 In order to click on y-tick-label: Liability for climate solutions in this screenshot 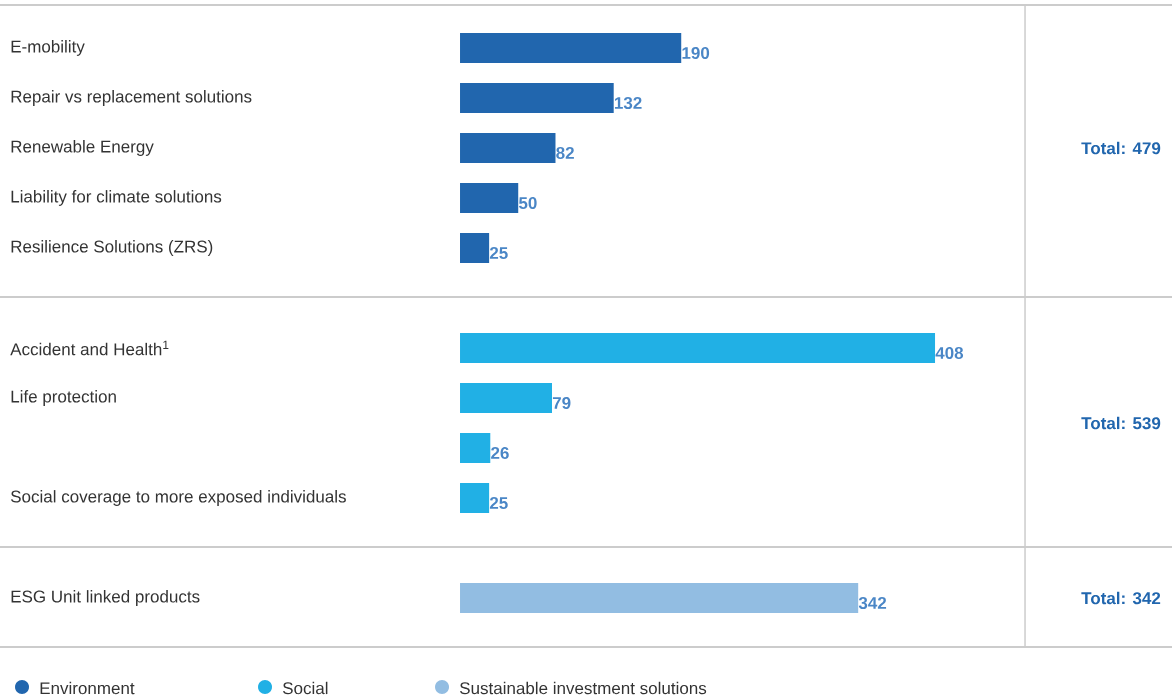, I will do `click(116, 198)`.